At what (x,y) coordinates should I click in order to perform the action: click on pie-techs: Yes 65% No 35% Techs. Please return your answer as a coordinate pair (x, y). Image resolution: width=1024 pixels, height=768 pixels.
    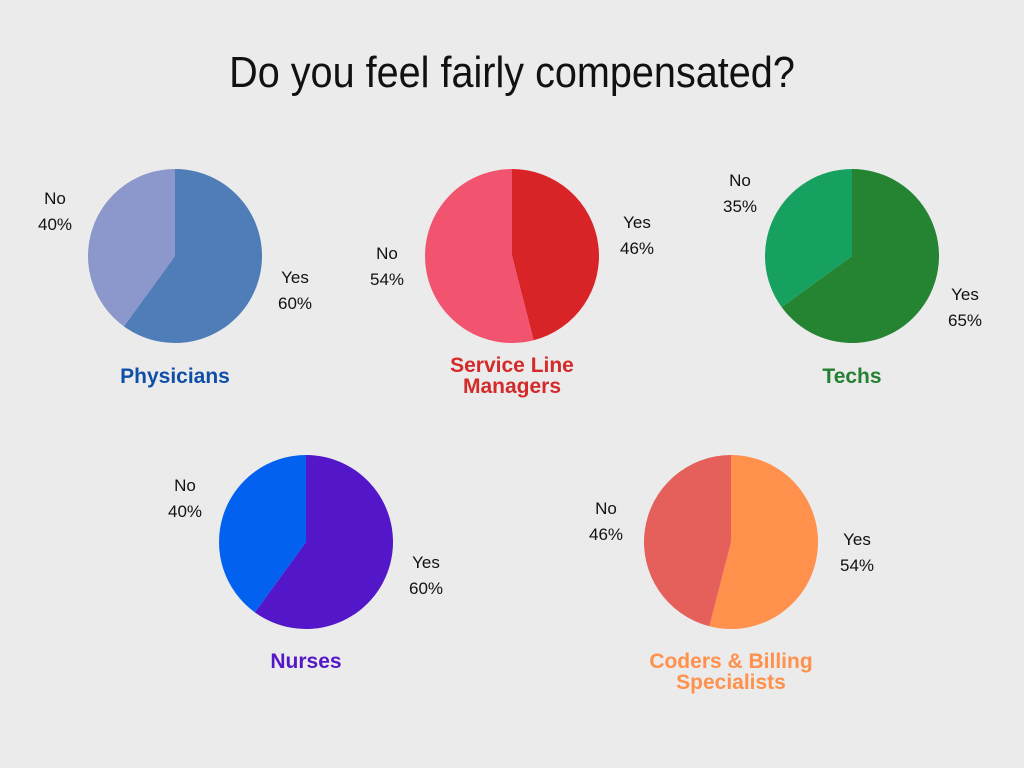
    Looking at the image, I should click on (852, 278).